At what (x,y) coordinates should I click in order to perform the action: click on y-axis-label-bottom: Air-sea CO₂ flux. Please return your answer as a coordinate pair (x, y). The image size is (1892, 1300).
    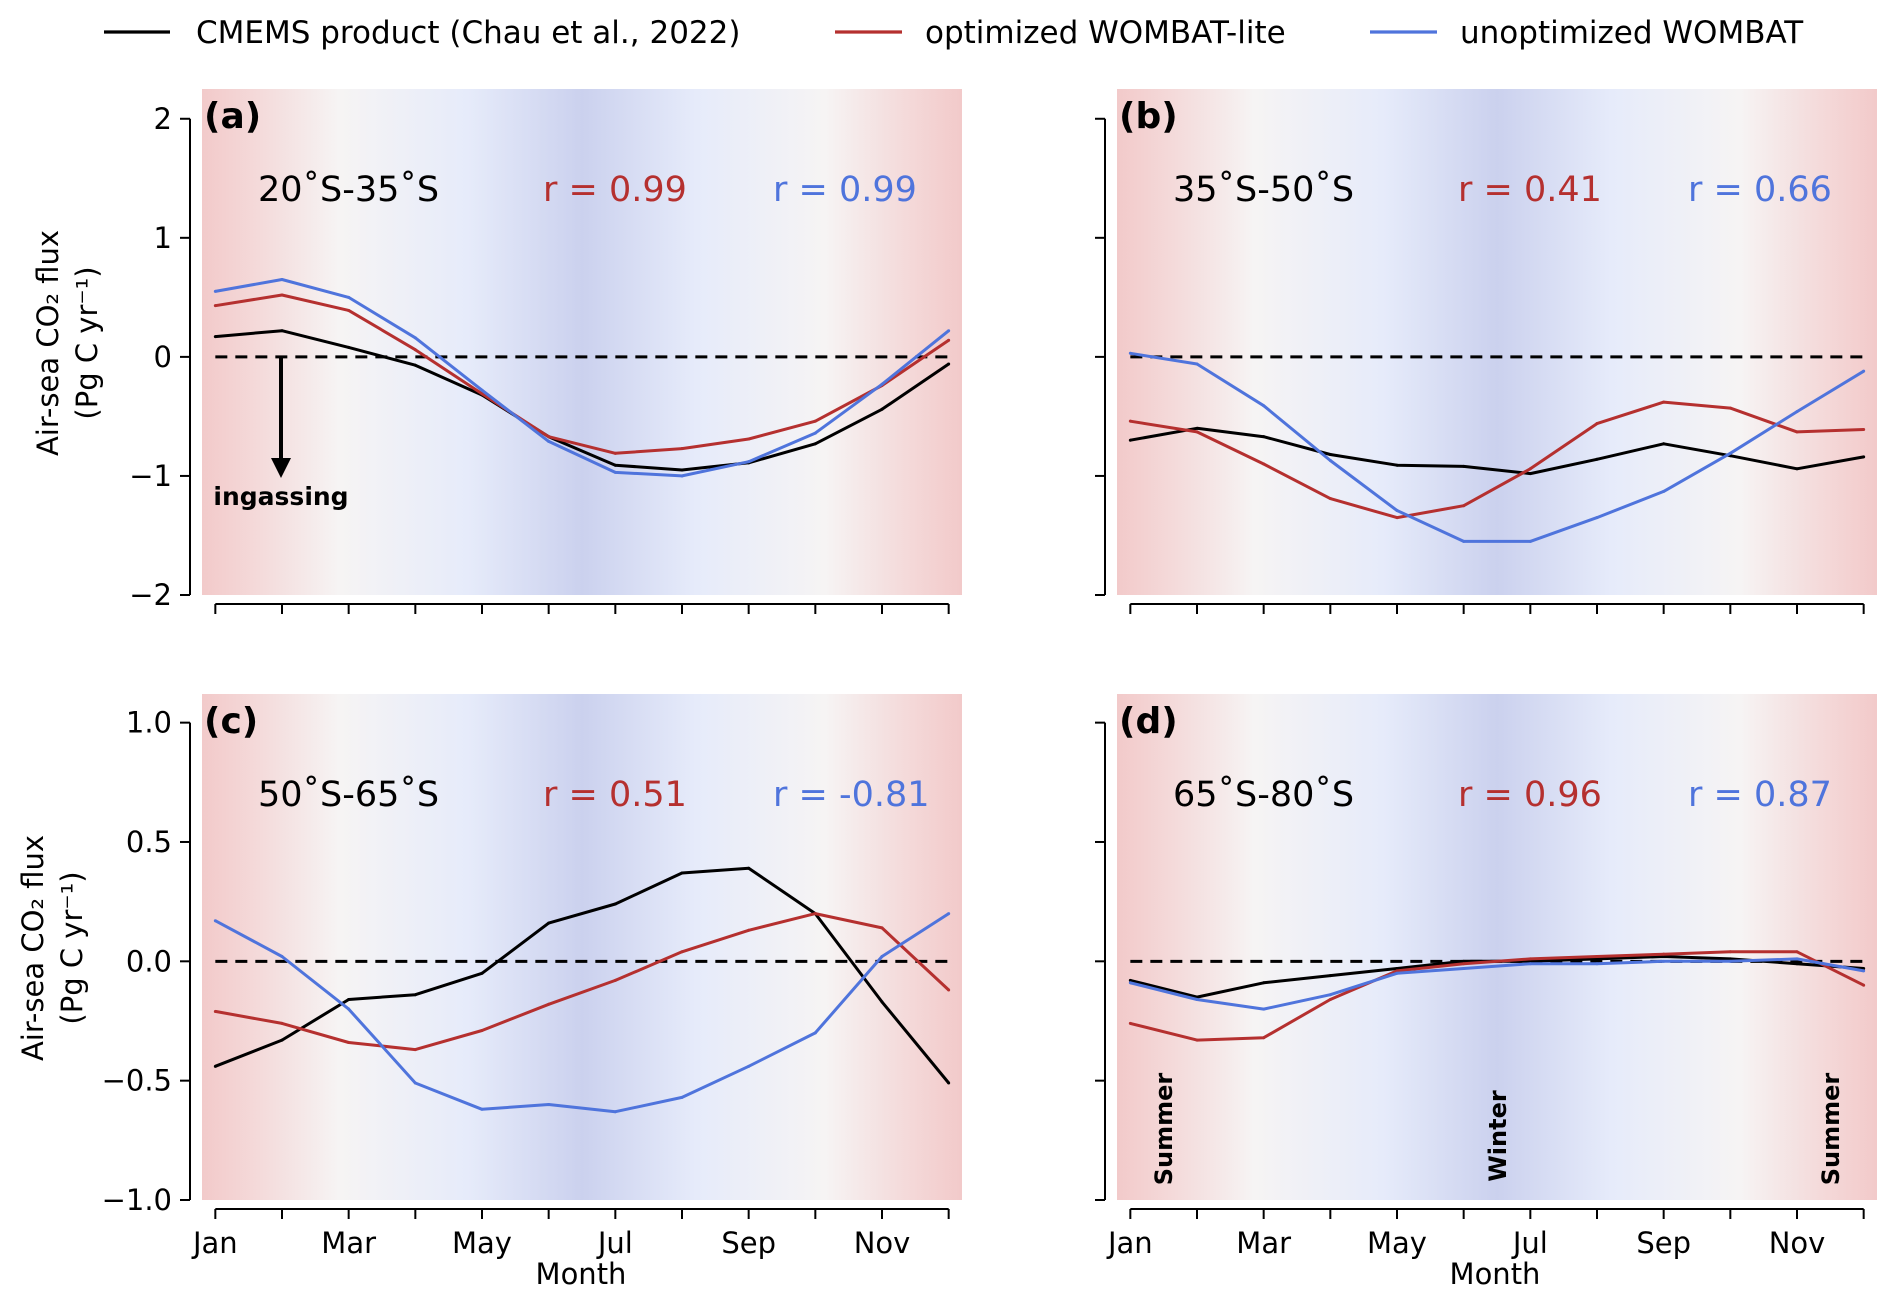
    Looking at the image, I should click on (33, 948).